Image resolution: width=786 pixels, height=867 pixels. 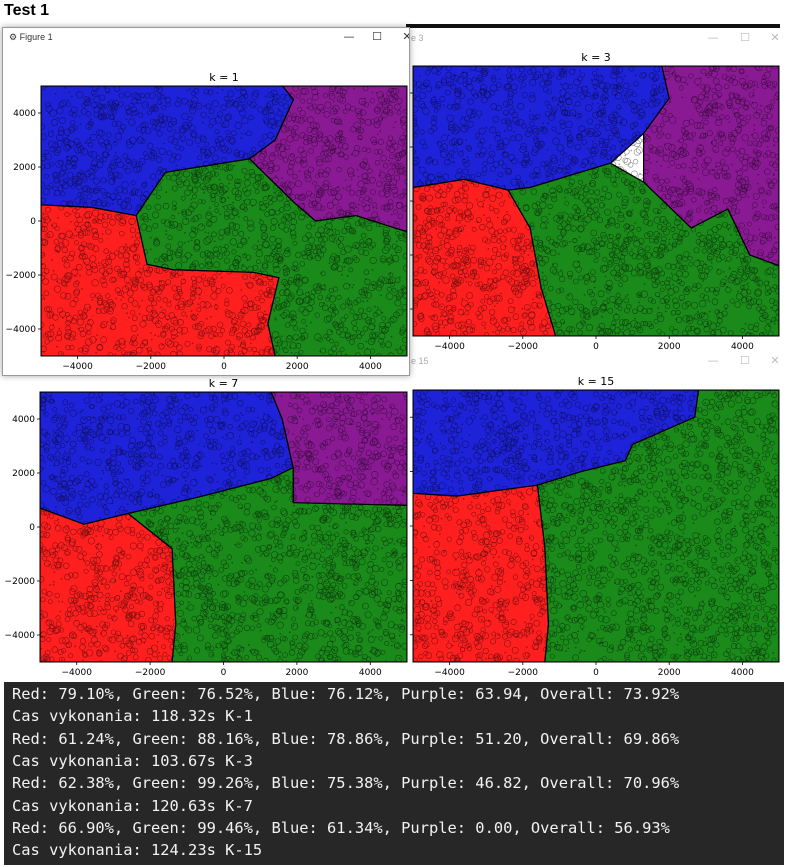 I want to click on window-titlebar: e 15 — ☐ ✕, so click(x=596, y=363).